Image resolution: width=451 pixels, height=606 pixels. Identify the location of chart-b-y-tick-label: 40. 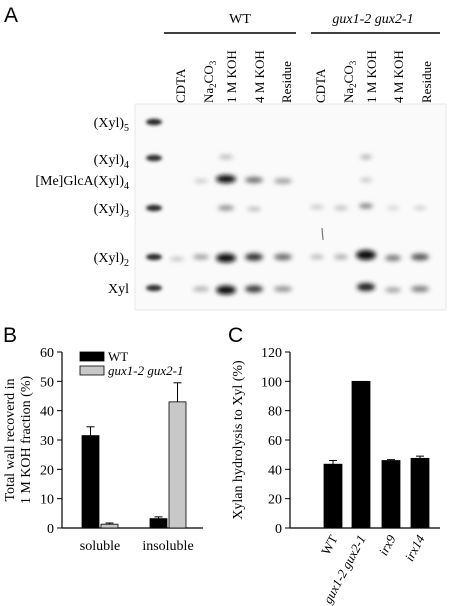
(47, 412).